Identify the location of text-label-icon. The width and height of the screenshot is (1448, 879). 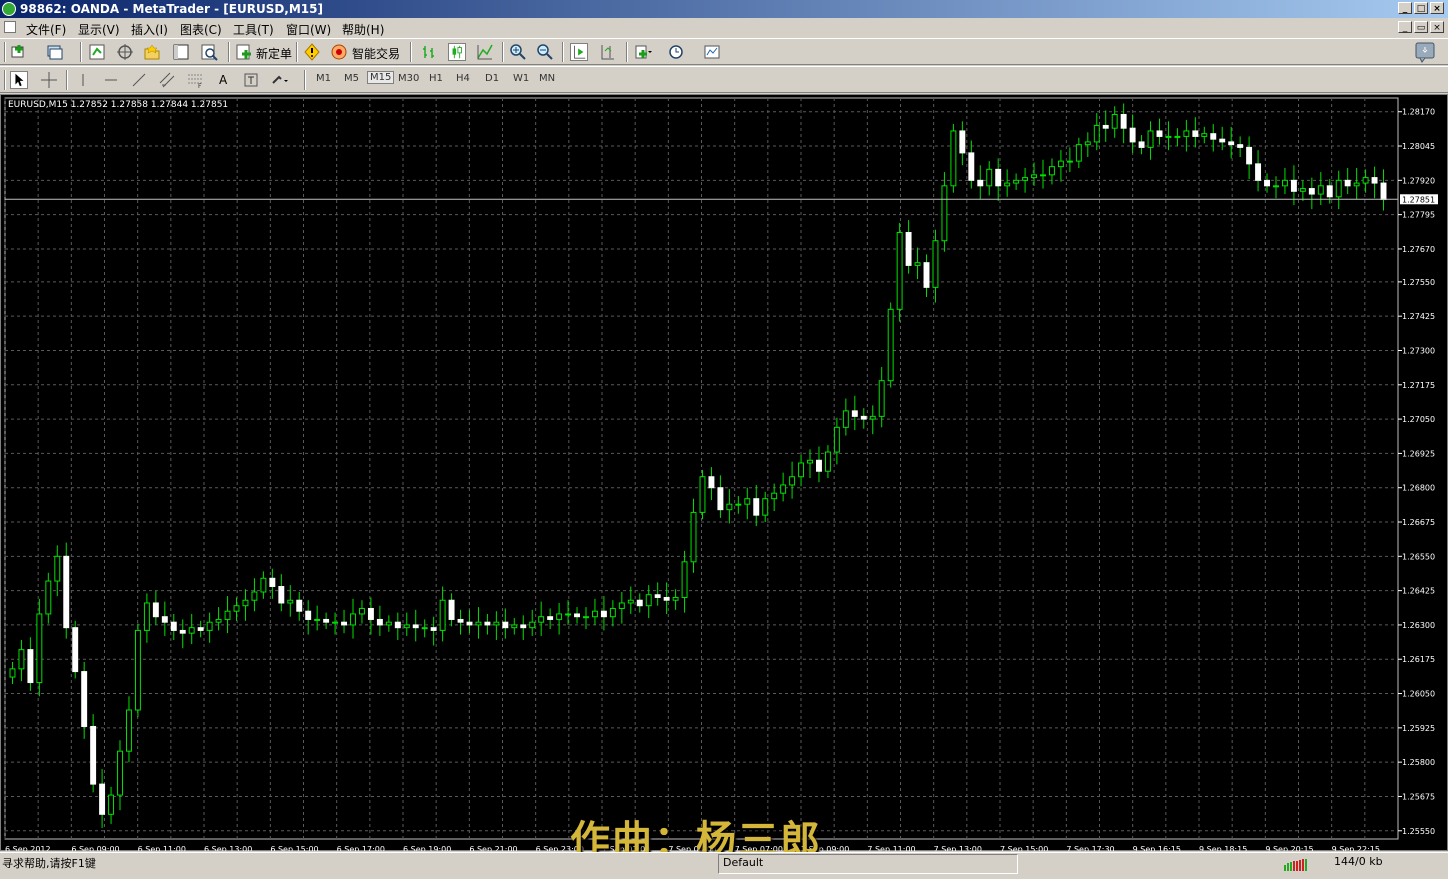
(251, 80).